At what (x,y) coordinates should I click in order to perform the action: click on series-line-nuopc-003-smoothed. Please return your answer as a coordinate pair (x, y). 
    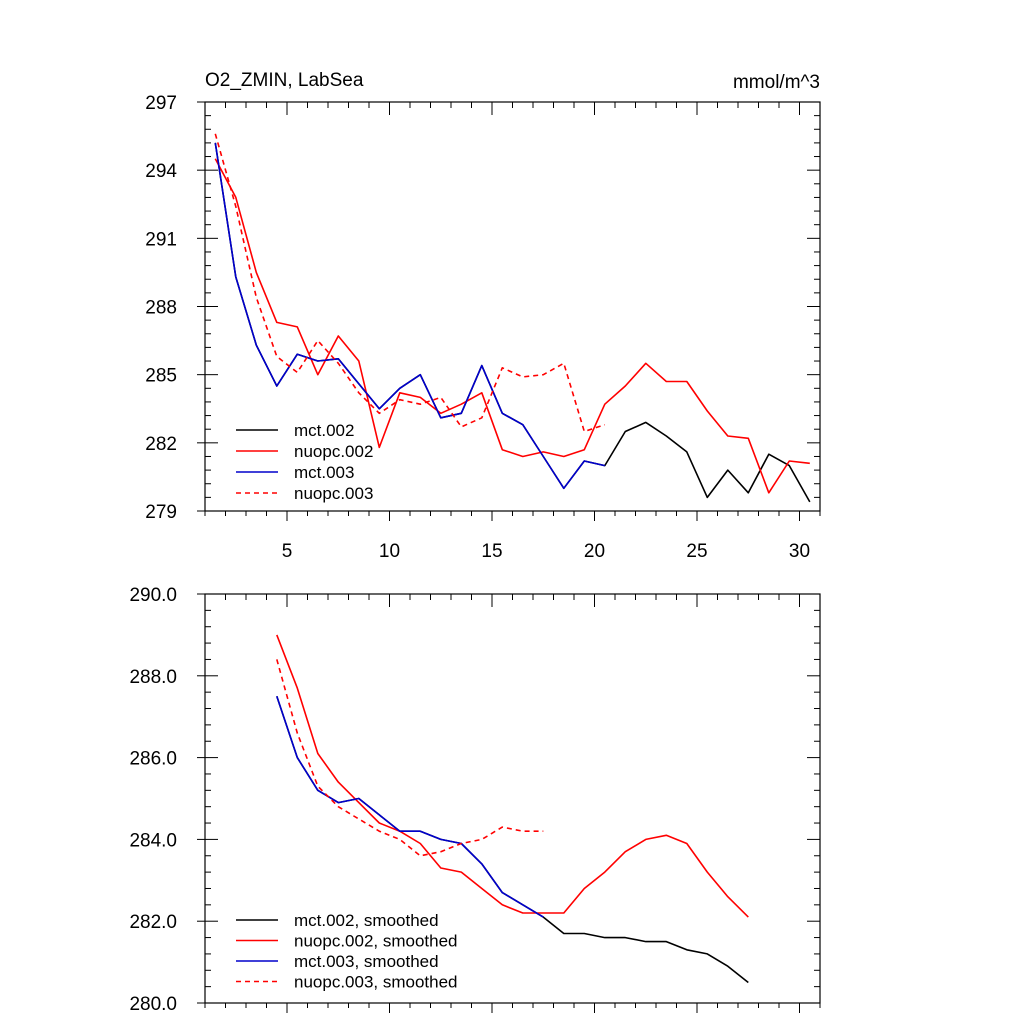
    Looking at the image, I should click on (410, 758).